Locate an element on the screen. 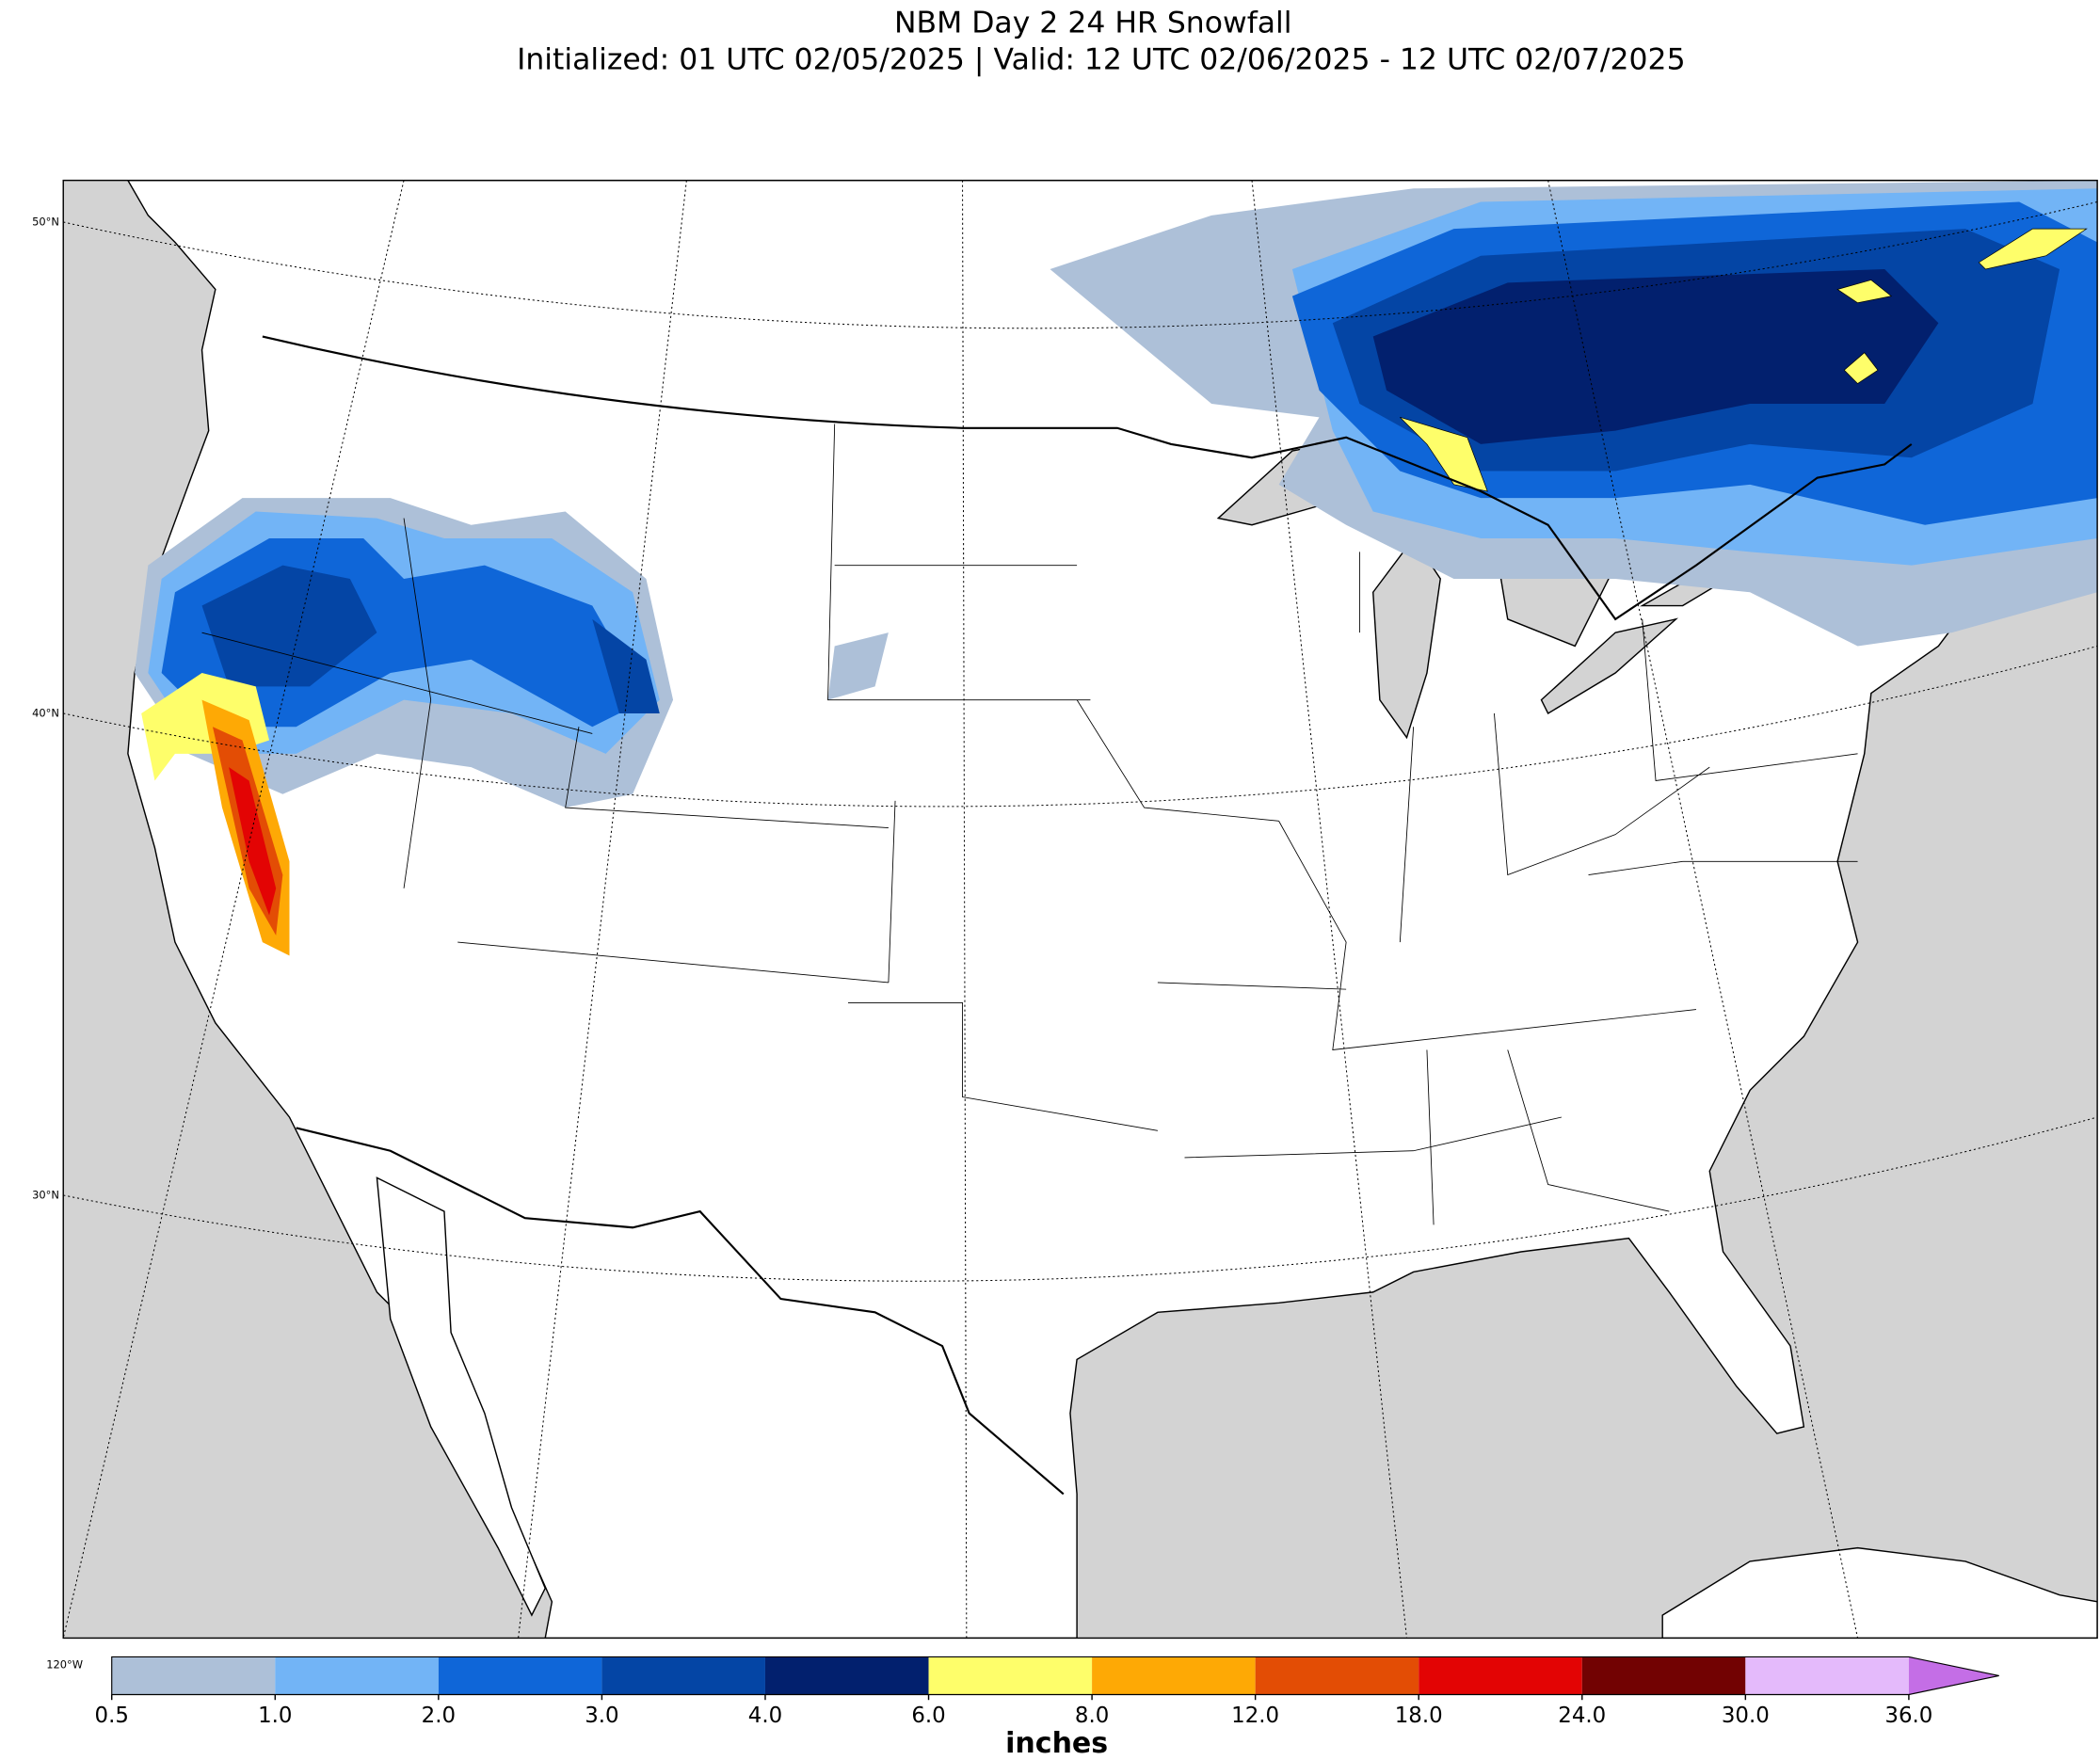 This screenshot has width=2100, height=1760. colorbar-tick-label: 8.0 is located at coordinates (1092, 1716).